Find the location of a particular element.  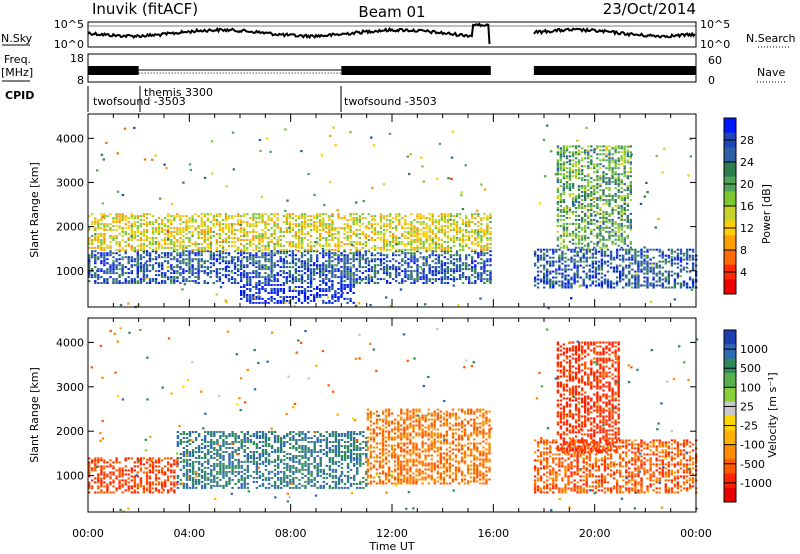

echo-cell-1902 is located at coordinates (244, 240).